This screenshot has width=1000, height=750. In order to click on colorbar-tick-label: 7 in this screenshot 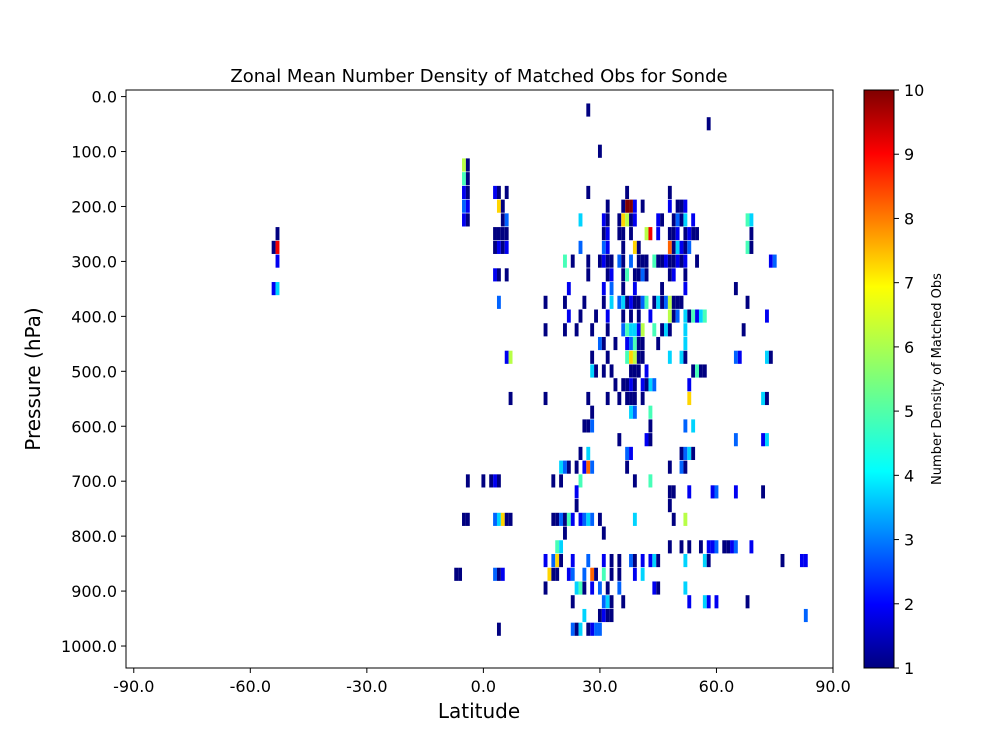, I will do `click(909, 283)`.